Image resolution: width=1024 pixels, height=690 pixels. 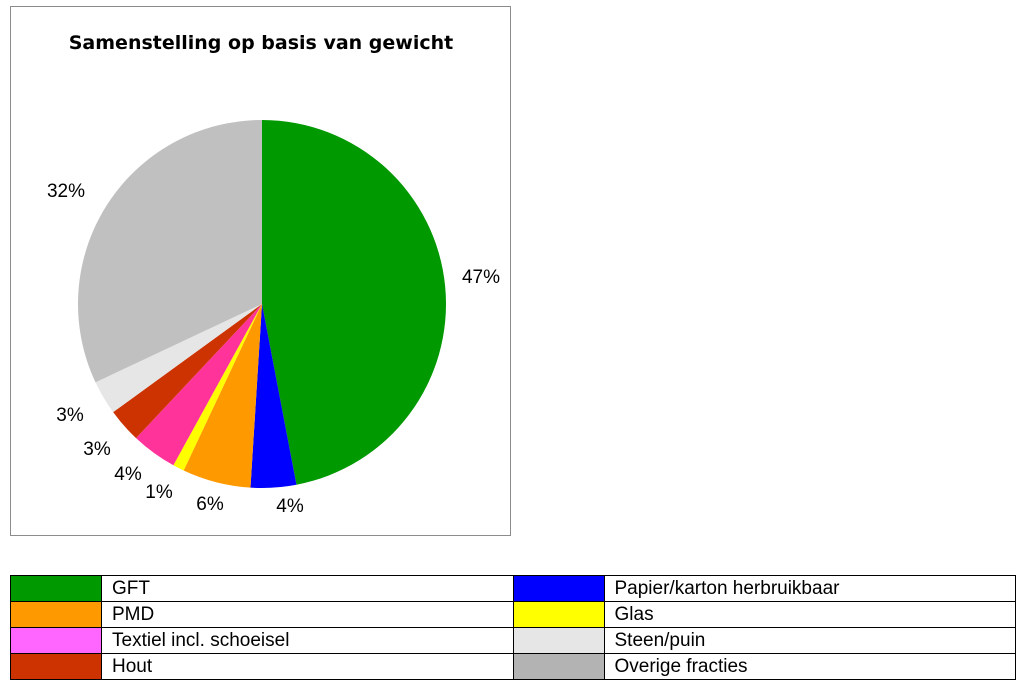 What do you see at coordinates (809, 640) in the screenshot?
I see `legend-label: Steen/puin` at bounding box center [809, 640].